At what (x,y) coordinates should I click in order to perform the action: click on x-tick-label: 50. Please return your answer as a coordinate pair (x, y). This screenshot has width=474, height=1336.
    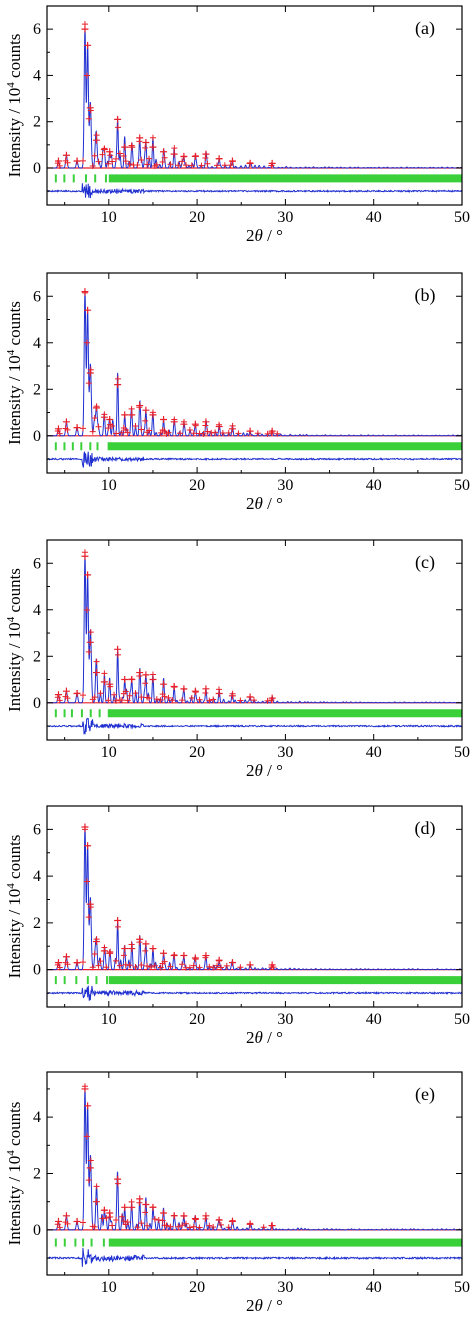
    Looking at the image, I should click on (462, 485).